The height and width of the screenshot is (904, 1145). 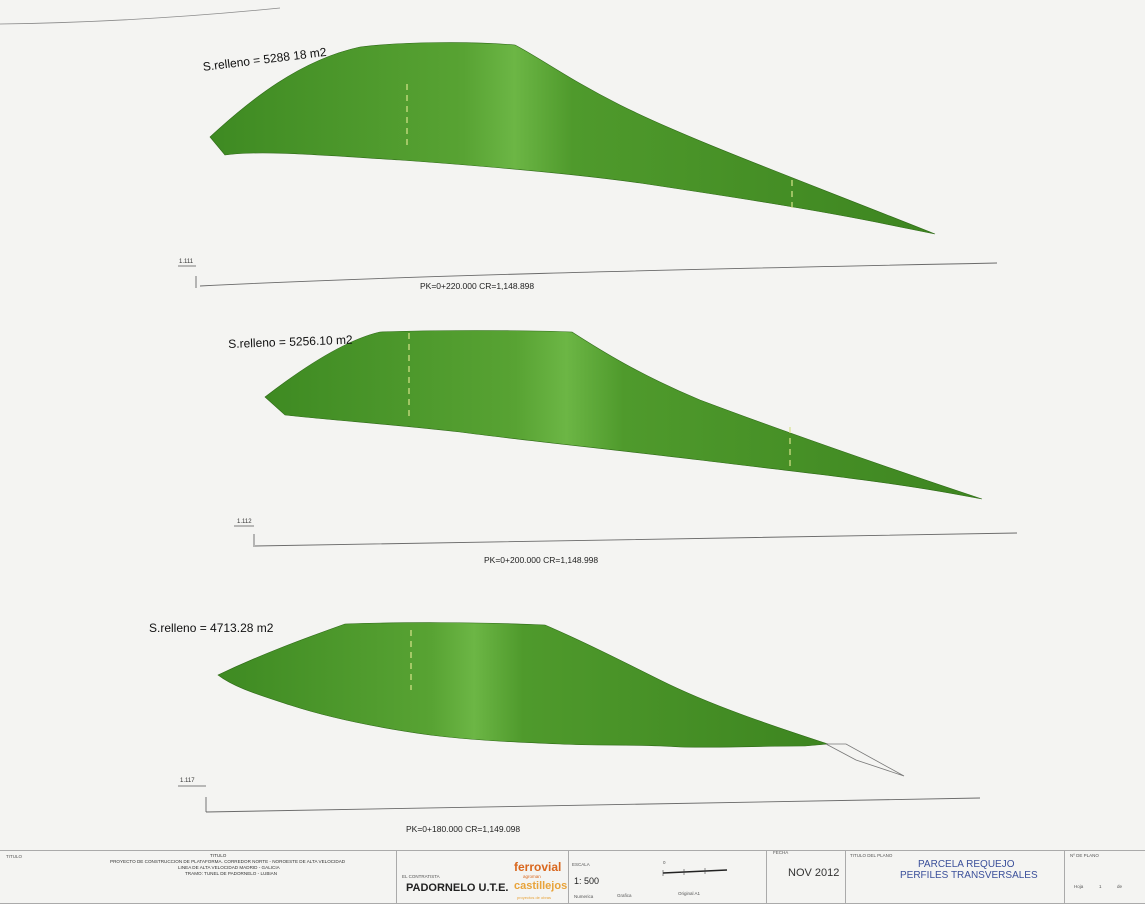 I want to click on titulo-plano-label: TITULO DEL PLANO, so click(x=871, y=855).